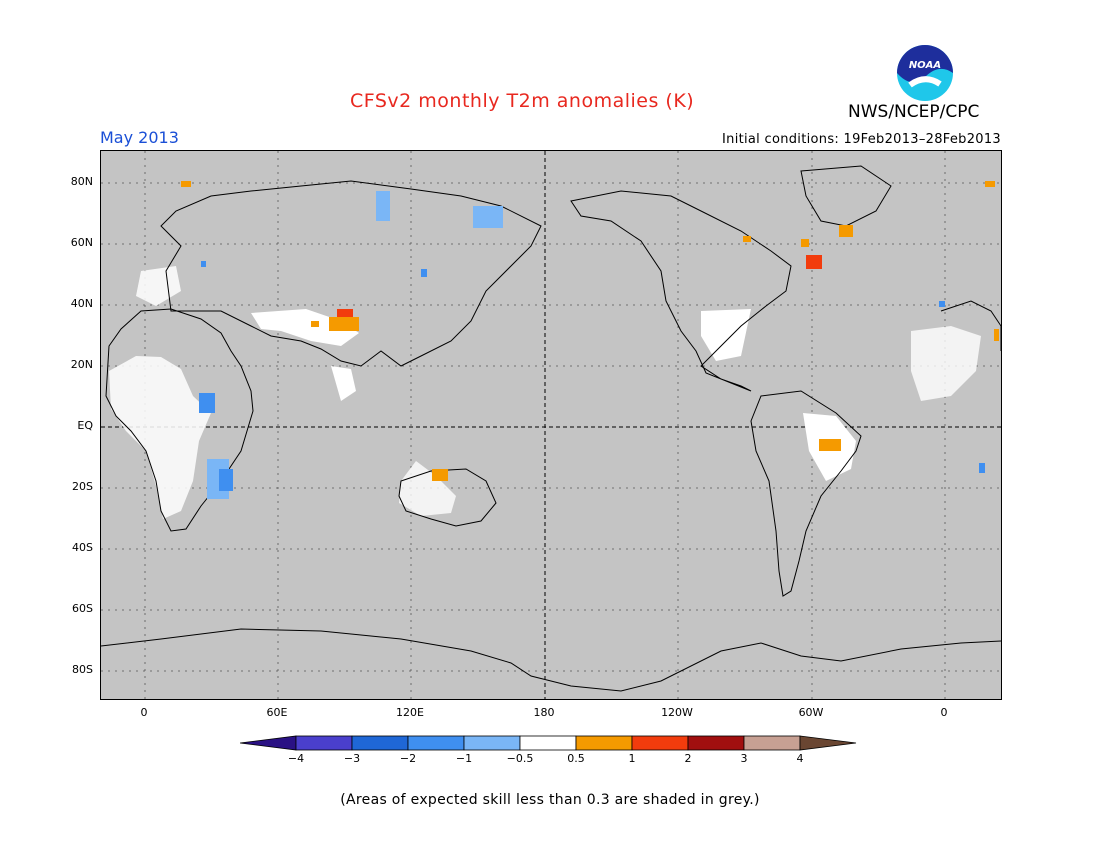 The image size is (1100, 850). What do you see at coordinates (82, 486) in the screenshot?
I see `lat-label: 20S` at bounding box center [82, 486].